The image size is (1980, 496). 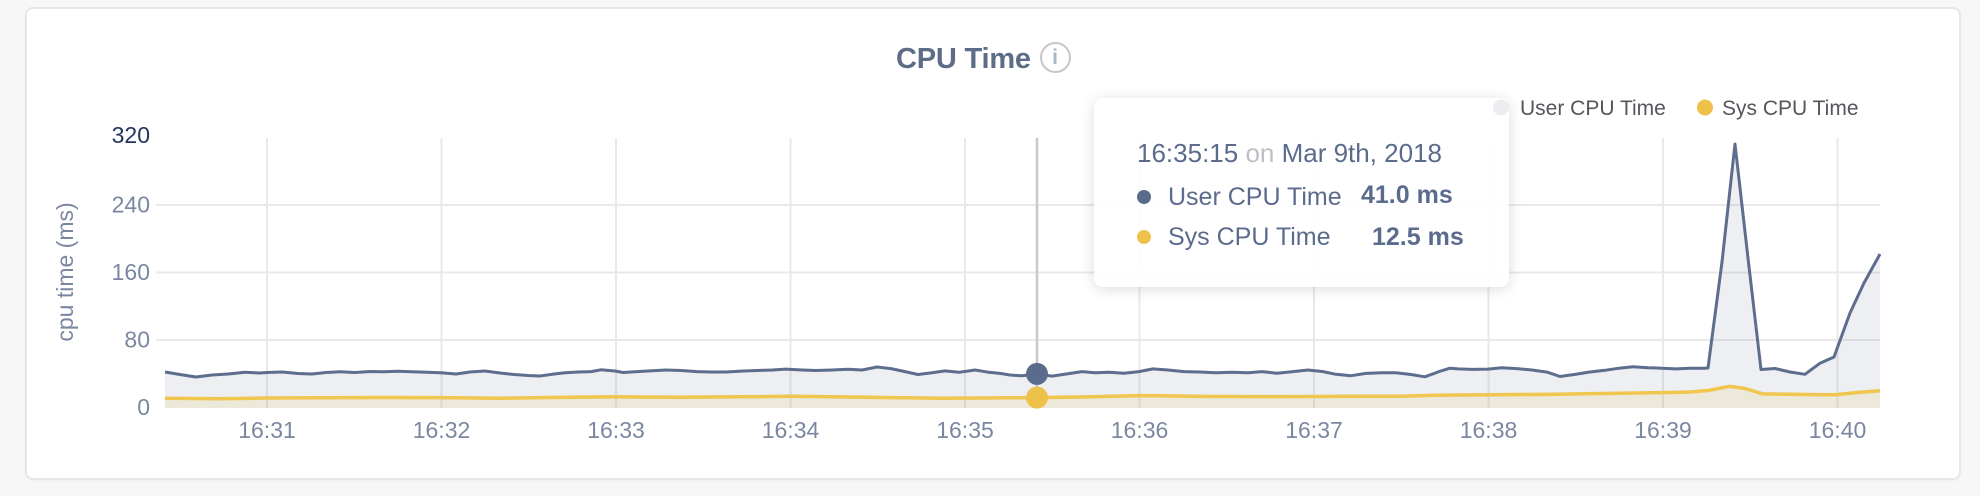 What do you see at coordinates (1838, 430) in the screenshot?
I see `svg-text: 16:40` at bounding box center [1838, 430].